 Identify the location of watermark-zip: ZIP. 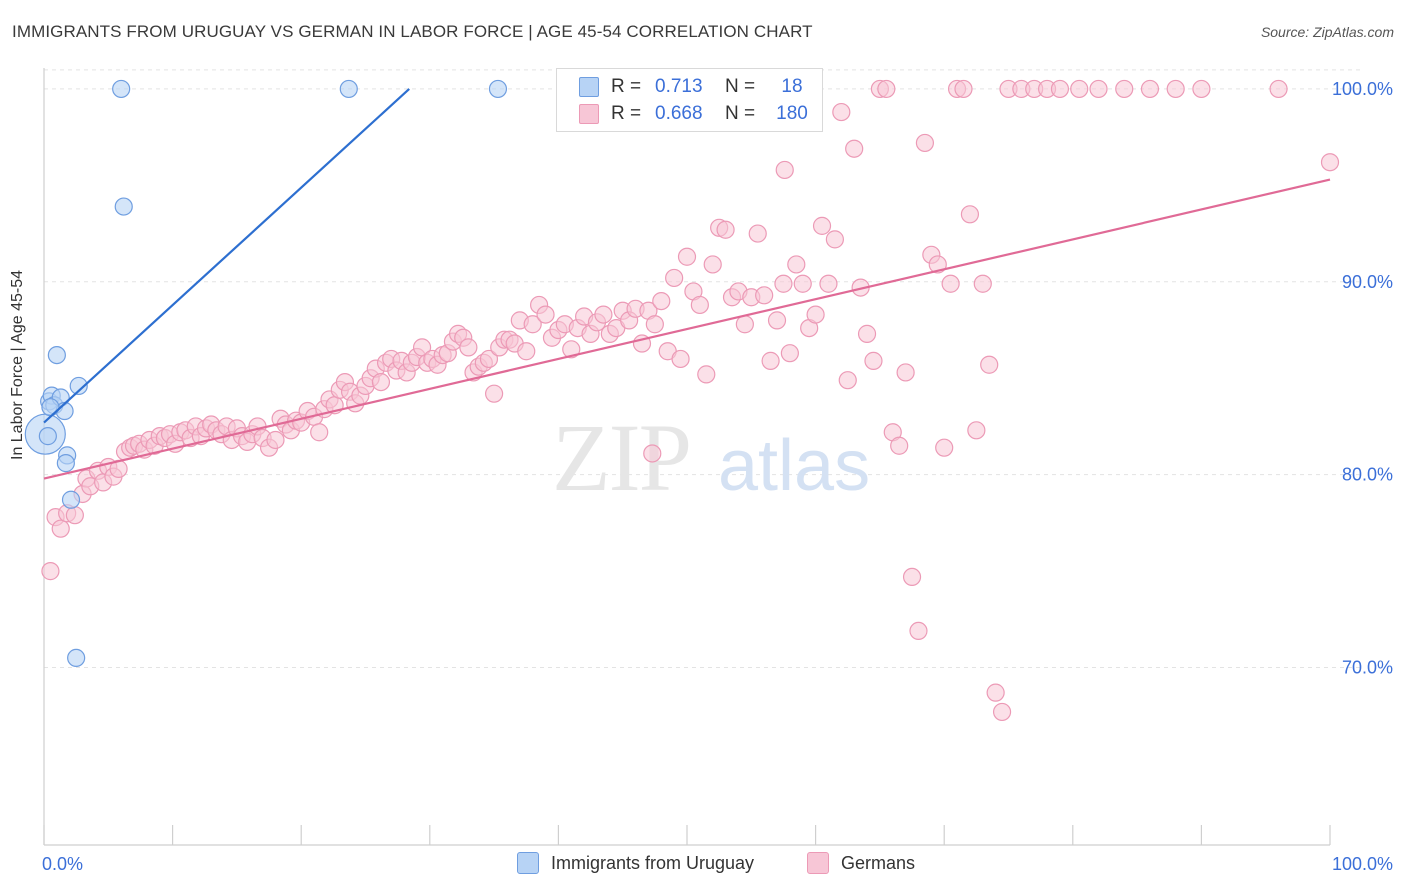
(621, 457).